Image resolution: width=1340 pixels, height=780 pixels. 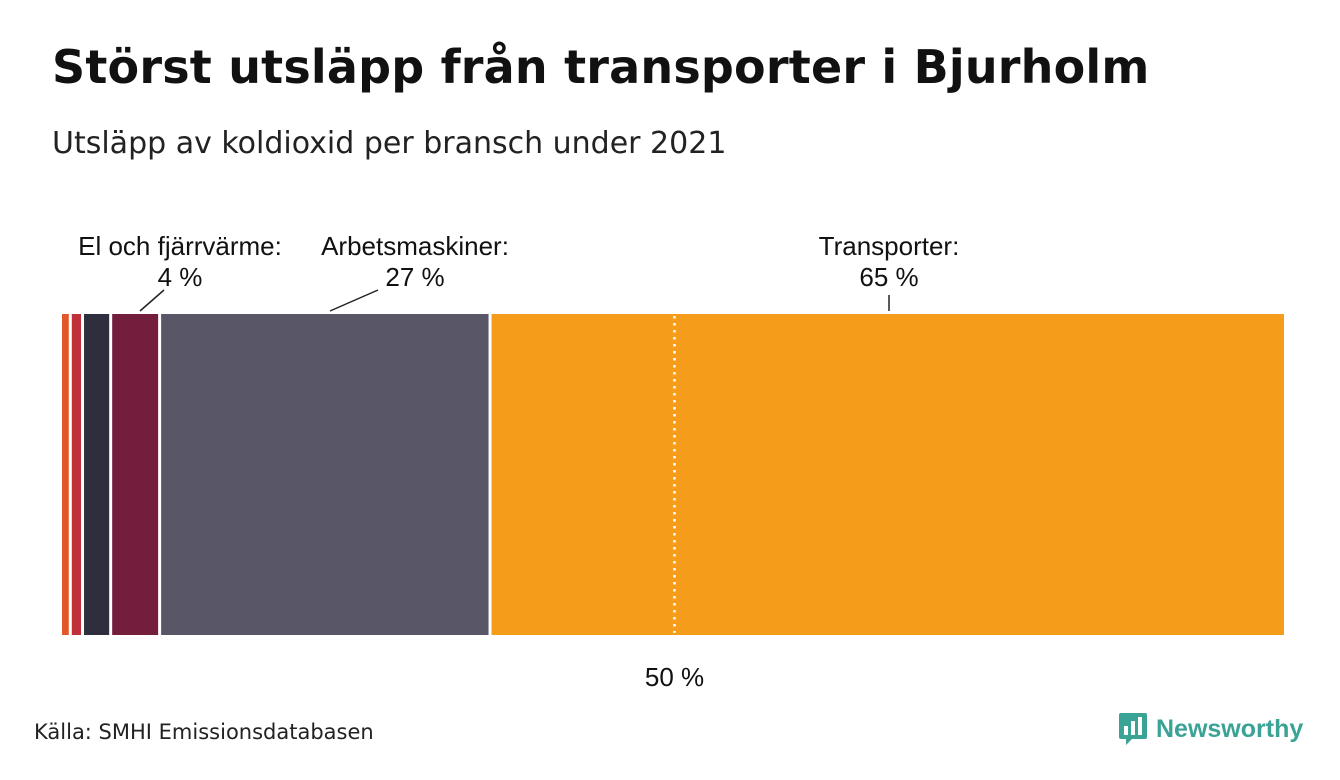 What do you see at coordinates (414, 277) in the screenshot?
I see `value-label-arbetsmaskiner: 27 %` at bounding box center [414, 277].